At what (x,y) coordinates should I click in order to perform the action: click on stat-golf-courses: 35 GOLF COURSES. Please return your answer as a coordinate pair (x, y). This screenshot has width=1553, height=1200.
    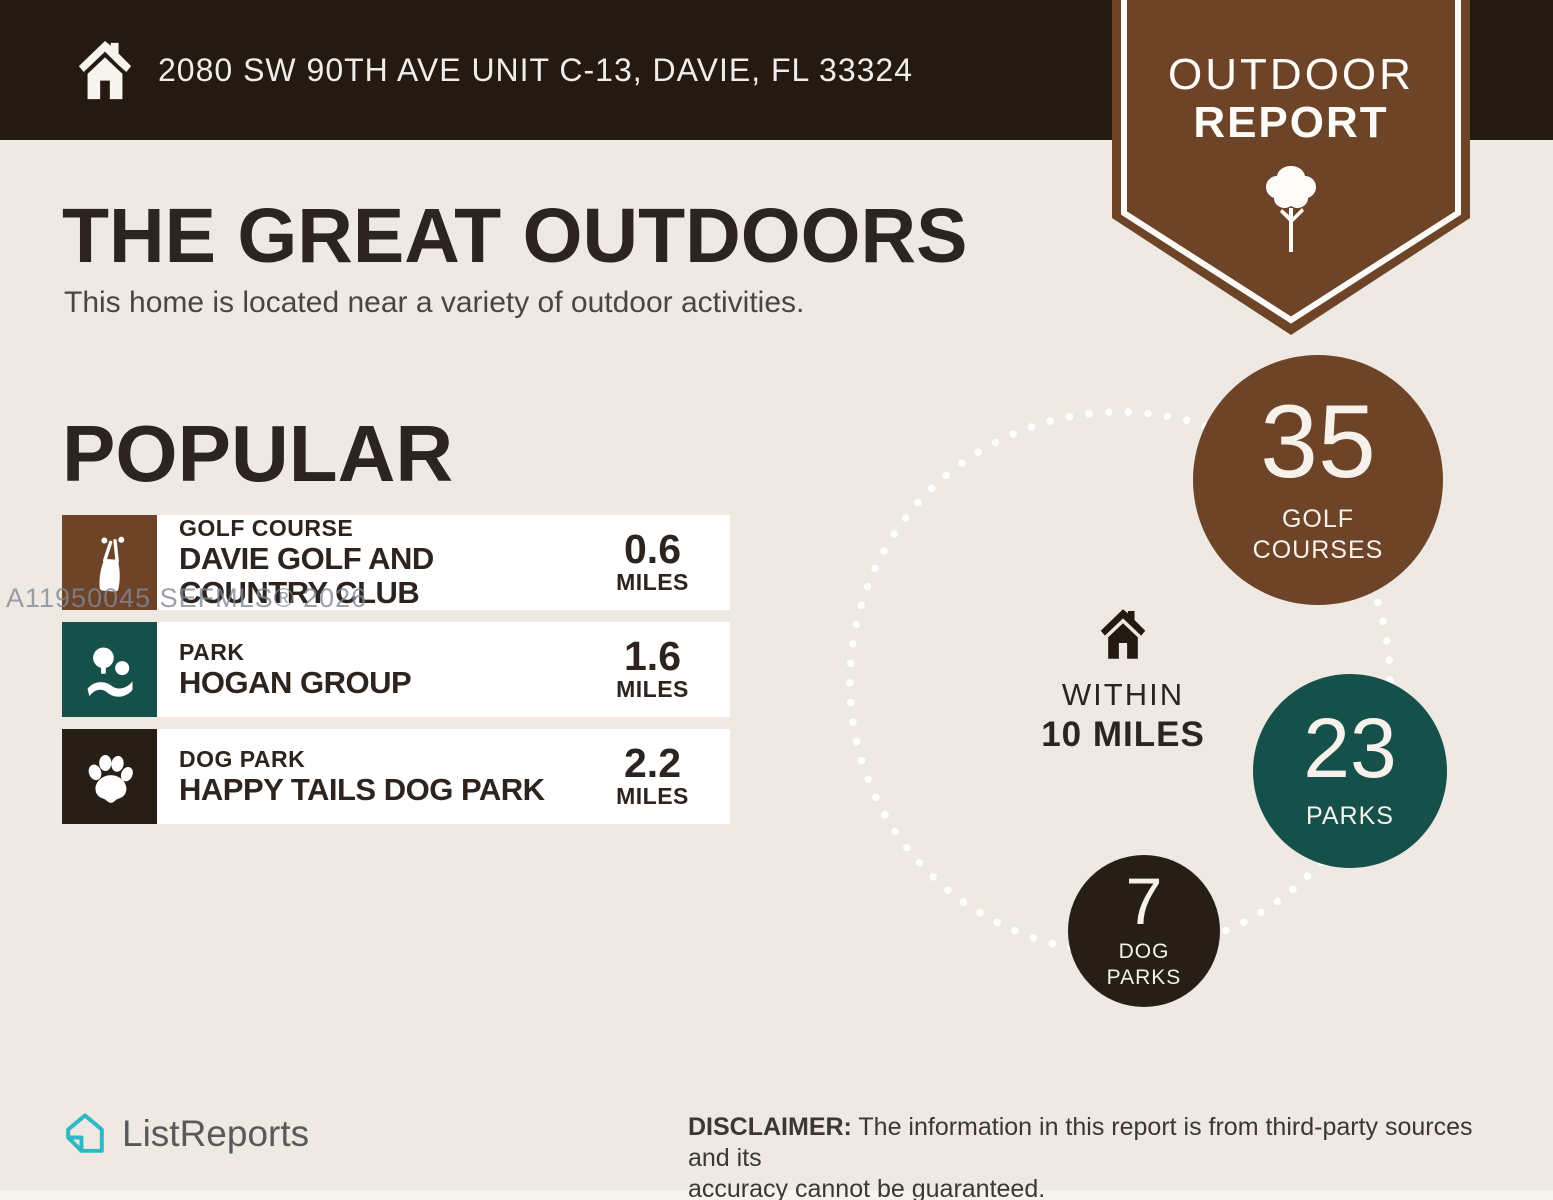
    Looking at the image, I should click on (1318, 480).